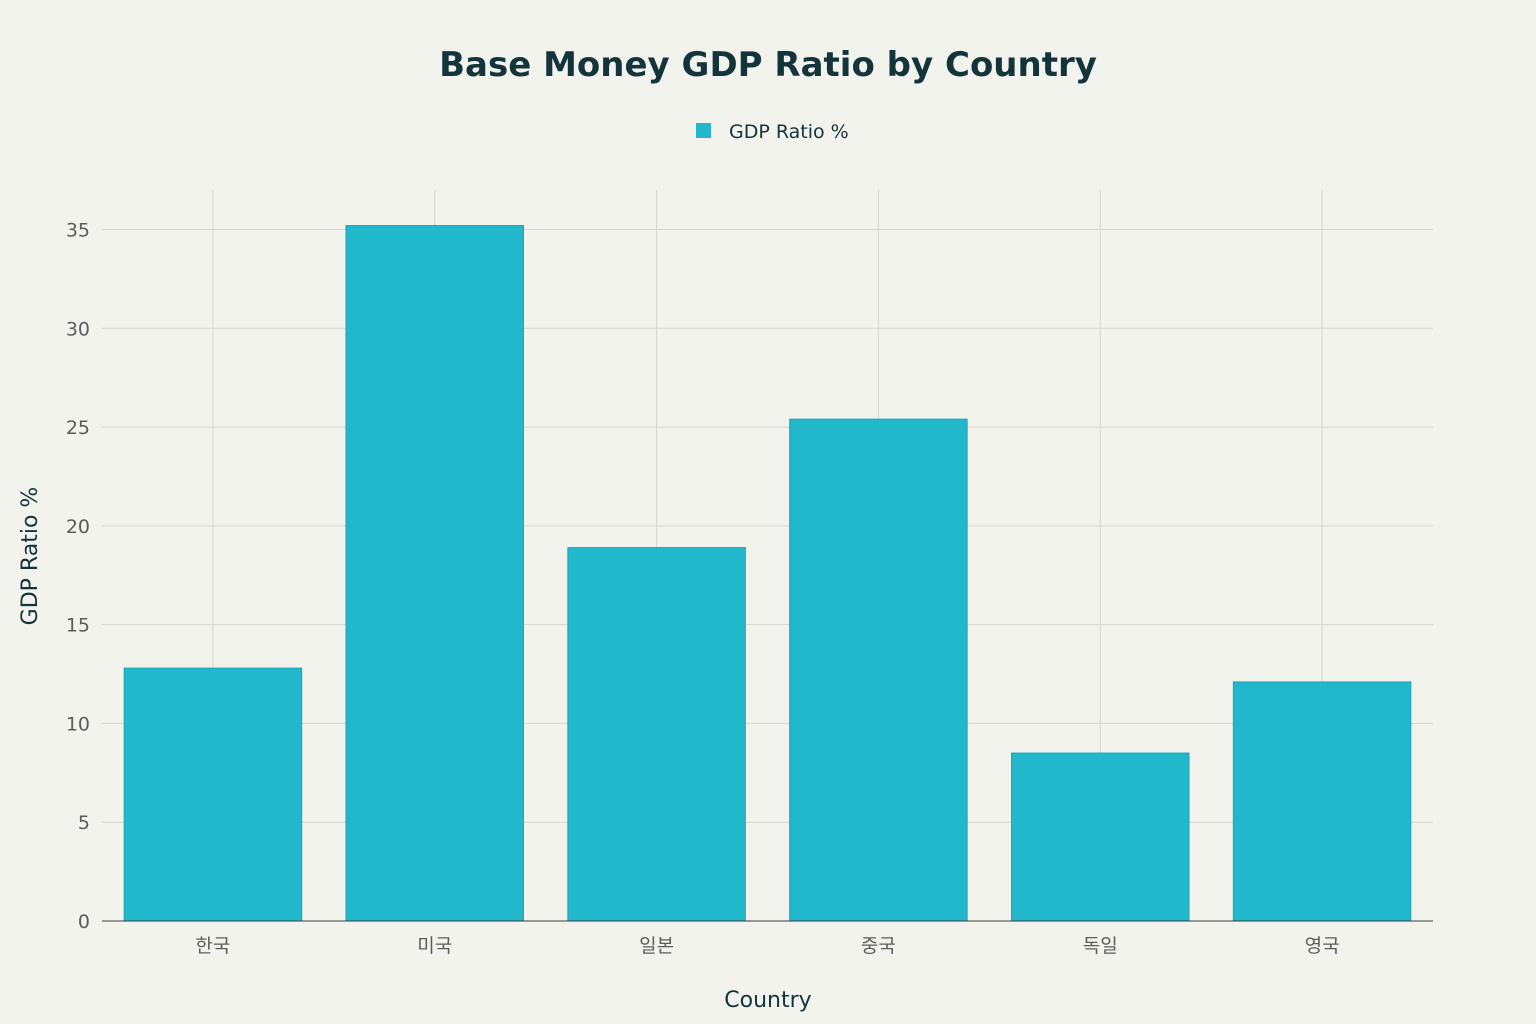 The height and width of the screenshot is (1024, 1536). What do you see at coordinates (212, 946) in the screenshot?
I see `x-tick-label: 한국` at bounding box center [212, 946].